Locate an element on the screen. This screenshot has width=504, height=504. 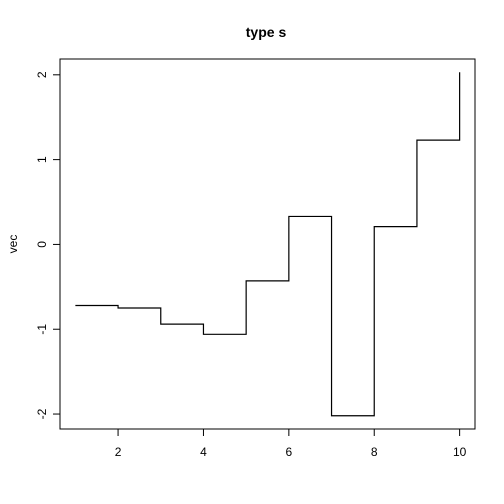
x-tick-label: 4 is located at coordinates (203, 452).